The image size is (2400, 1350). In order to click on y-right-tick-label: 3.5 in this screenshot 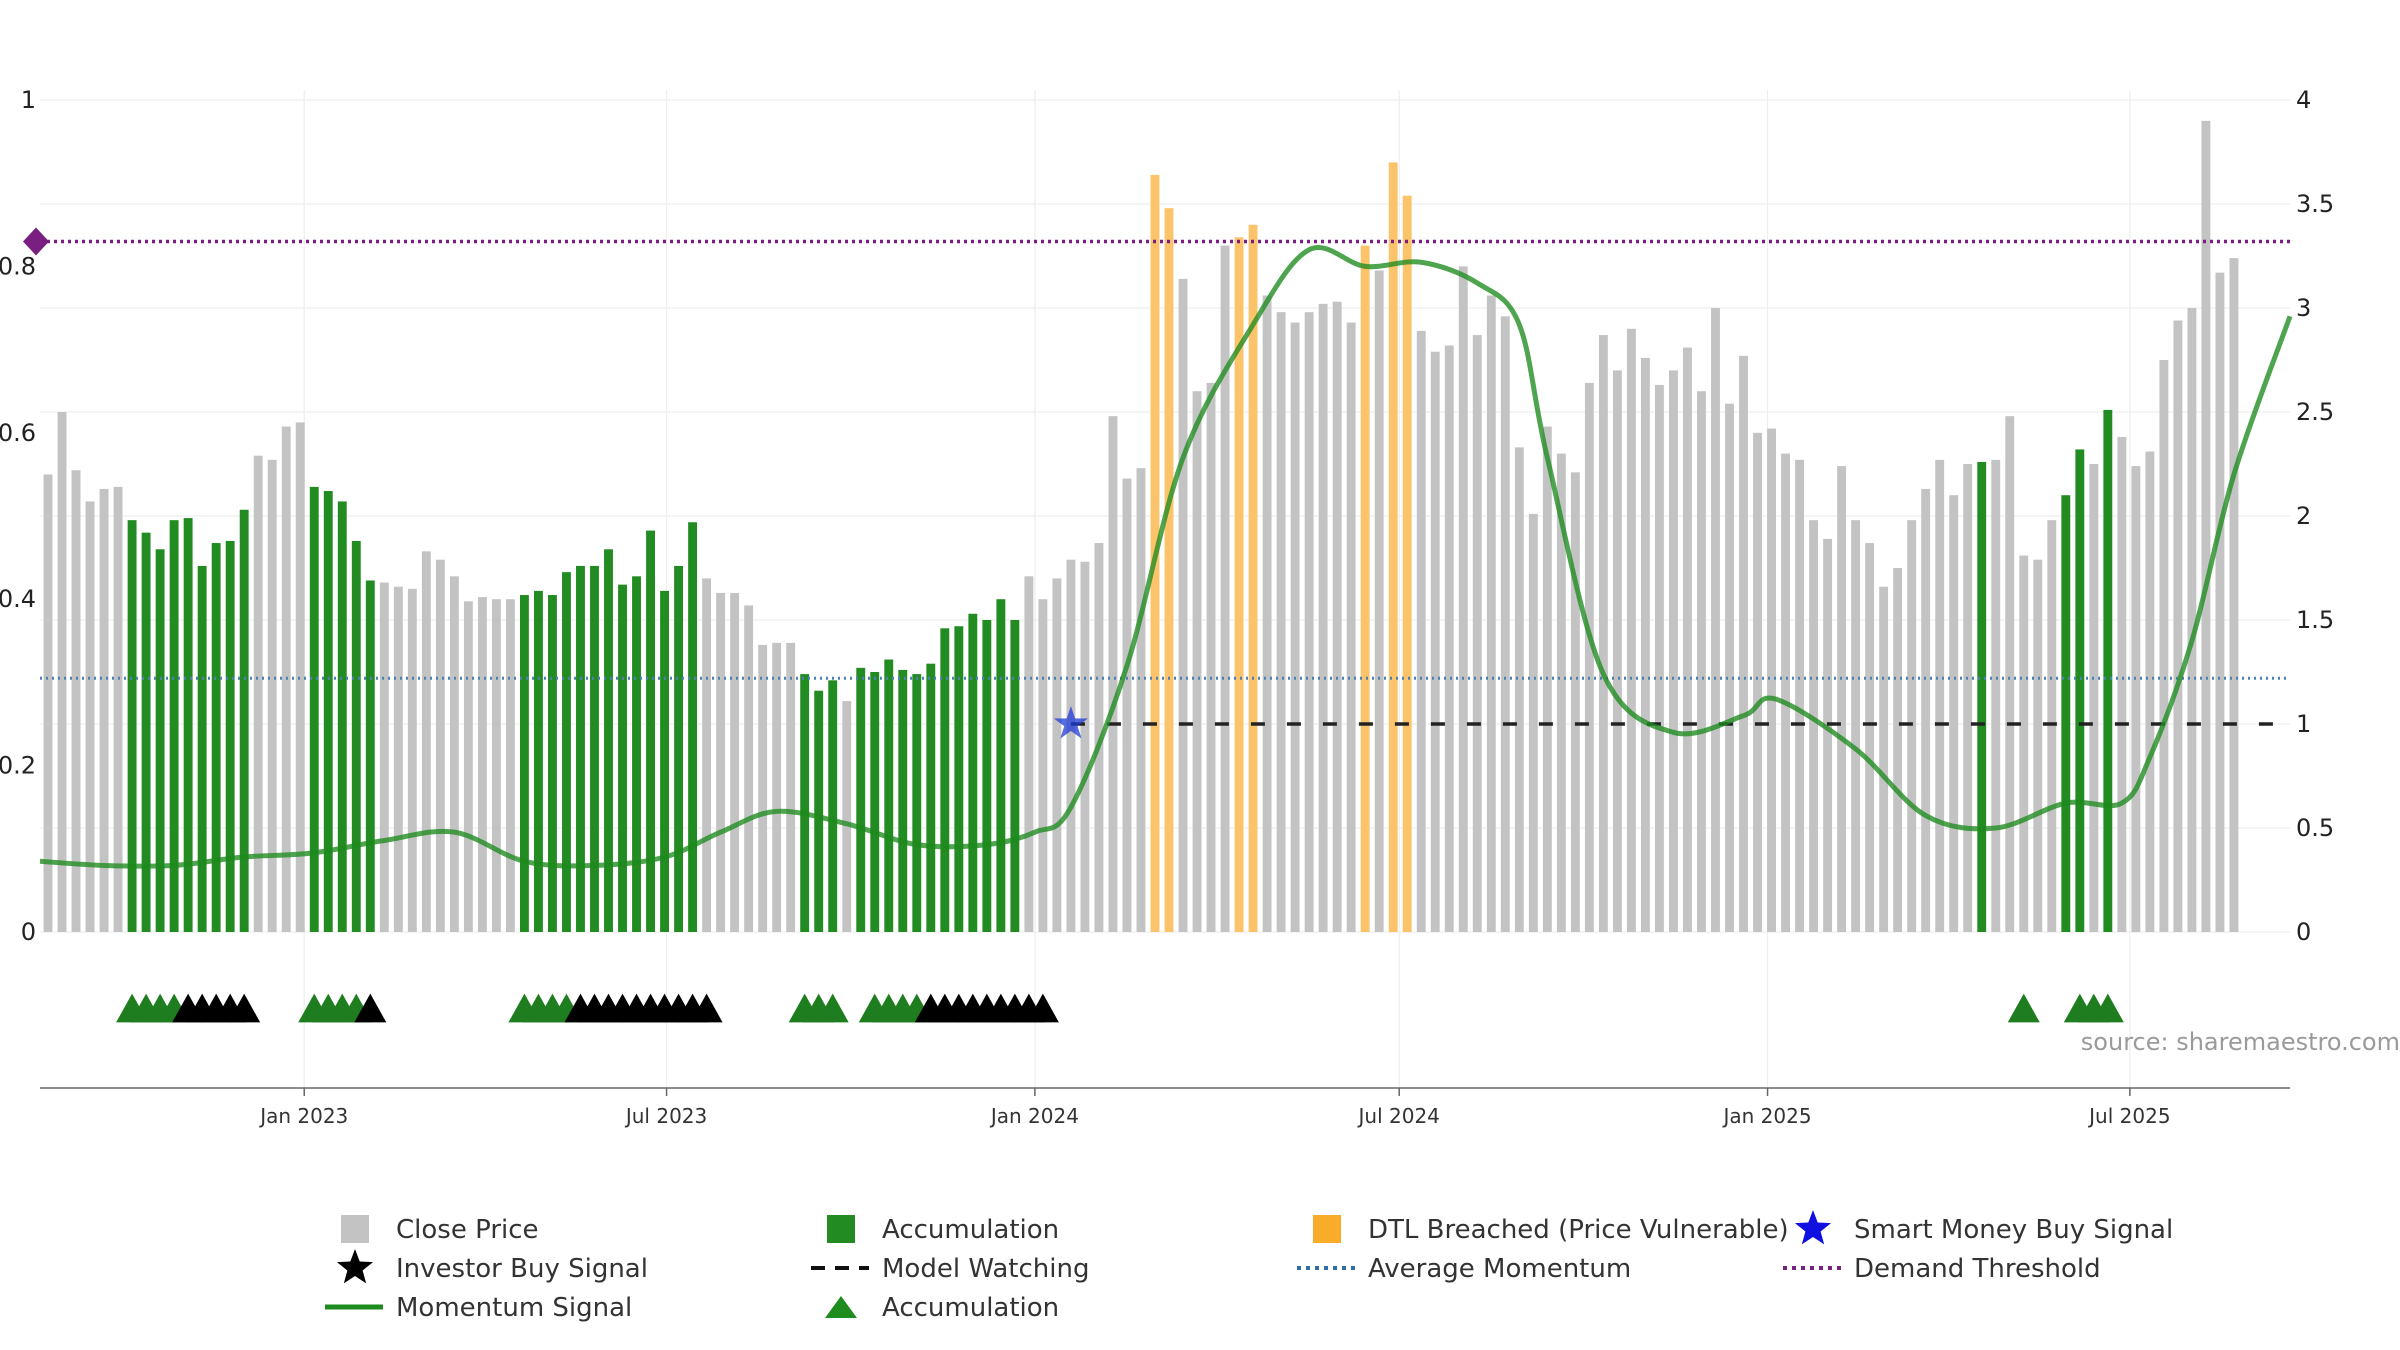, I will do `click(2315, 204)`.